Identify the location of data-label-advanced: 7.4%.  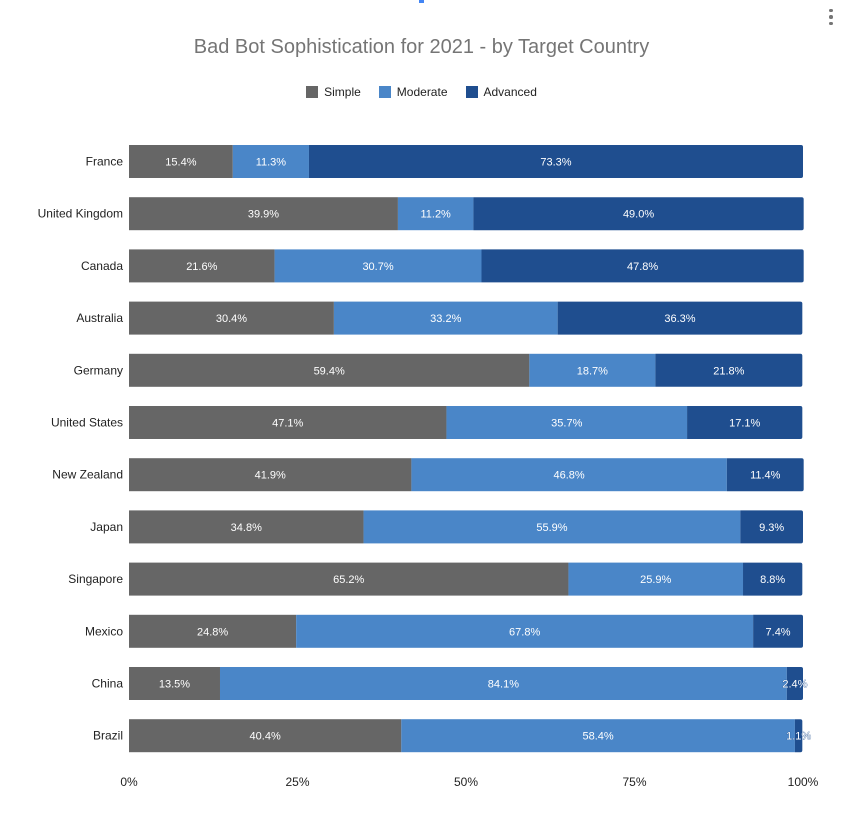
(778, 632).